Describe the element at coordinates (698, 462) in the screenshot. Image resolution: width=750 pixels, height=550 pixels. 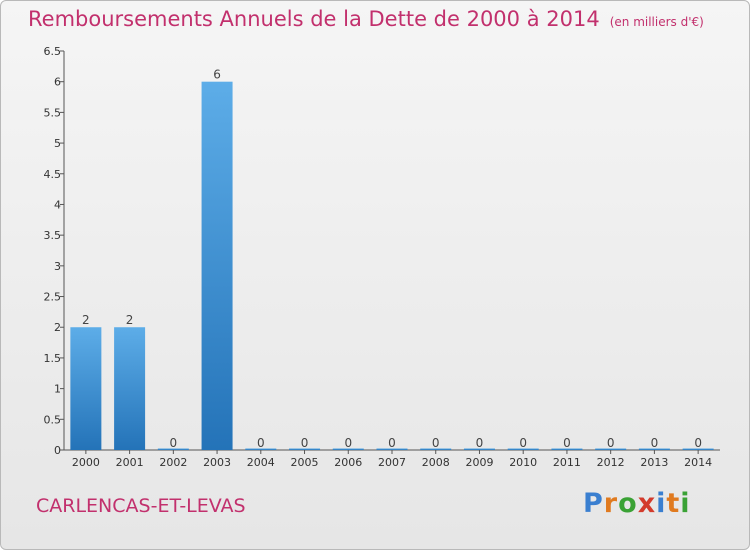
I see `x-tick-label: 2014` at that location.